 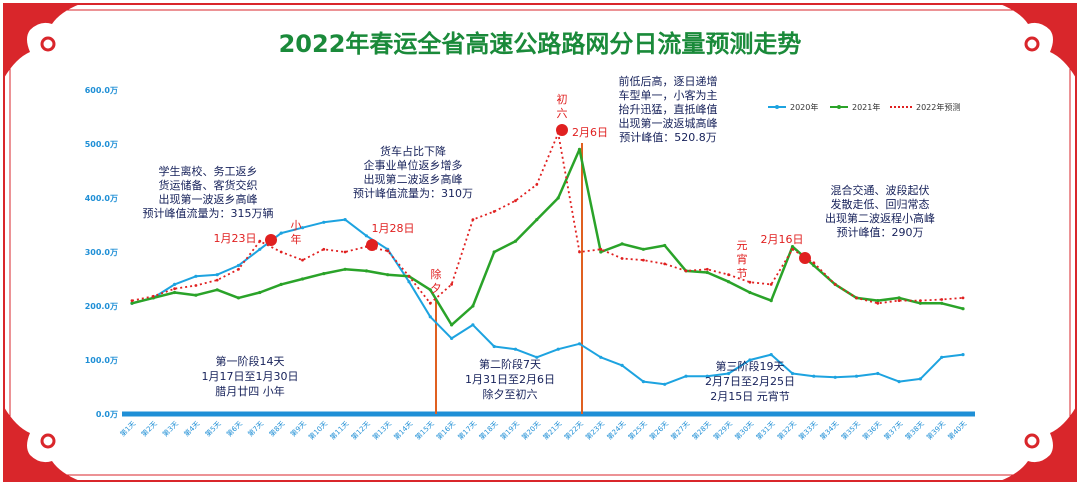 I want to click on festival-char: 元, so click(x=742, y=245).